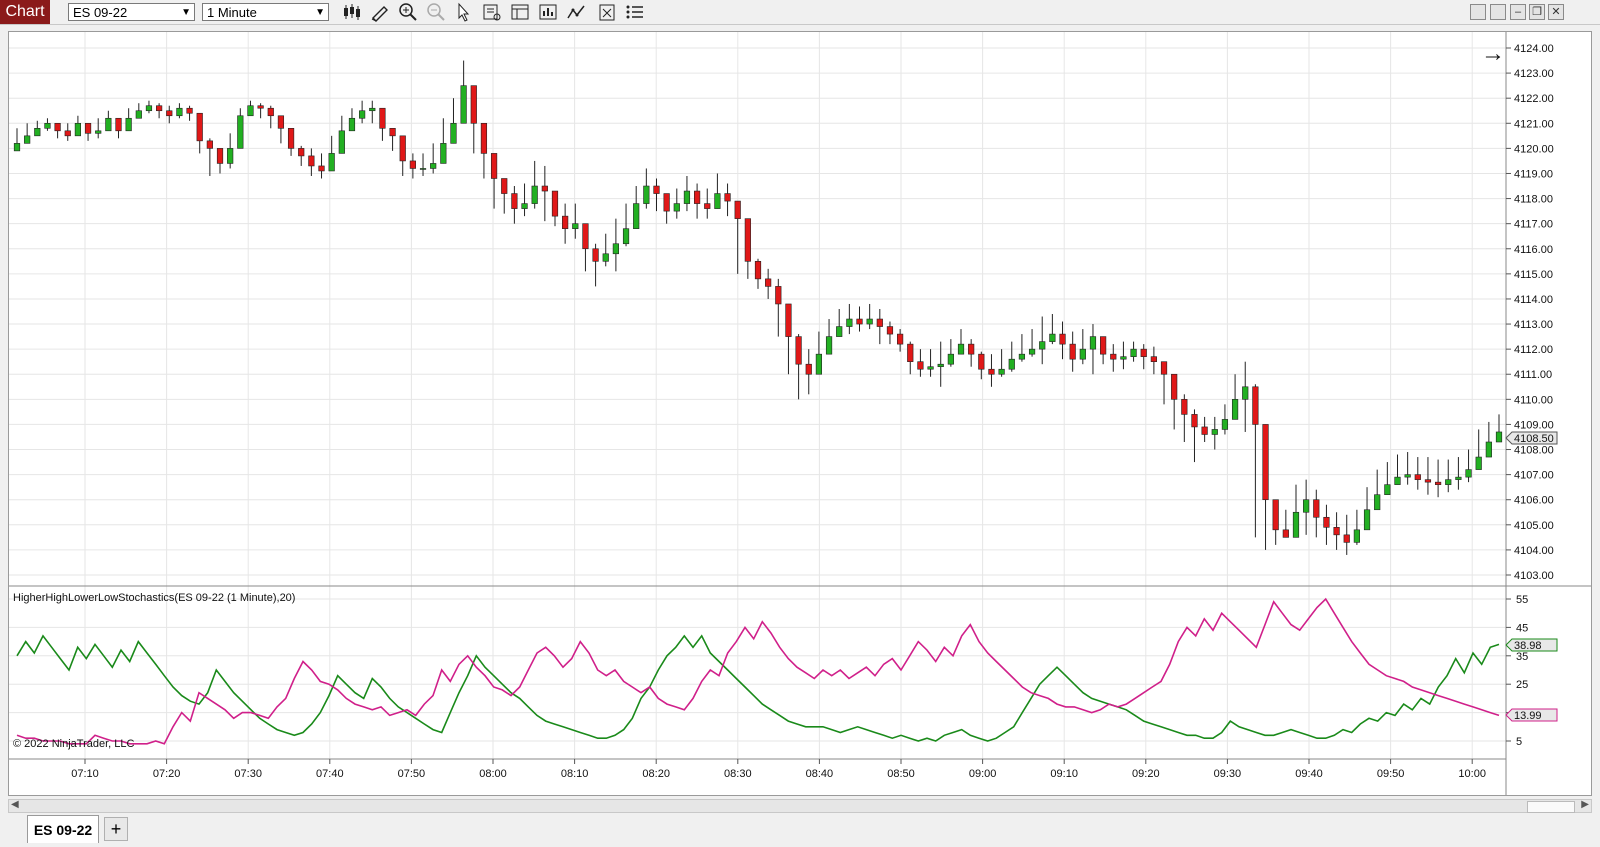 Image resolution: width=1600 pixels, height=847 pixels. Describe the element at coordinates (1556, 12) in the screenshot. I see `close-icon: ✕` at that location.